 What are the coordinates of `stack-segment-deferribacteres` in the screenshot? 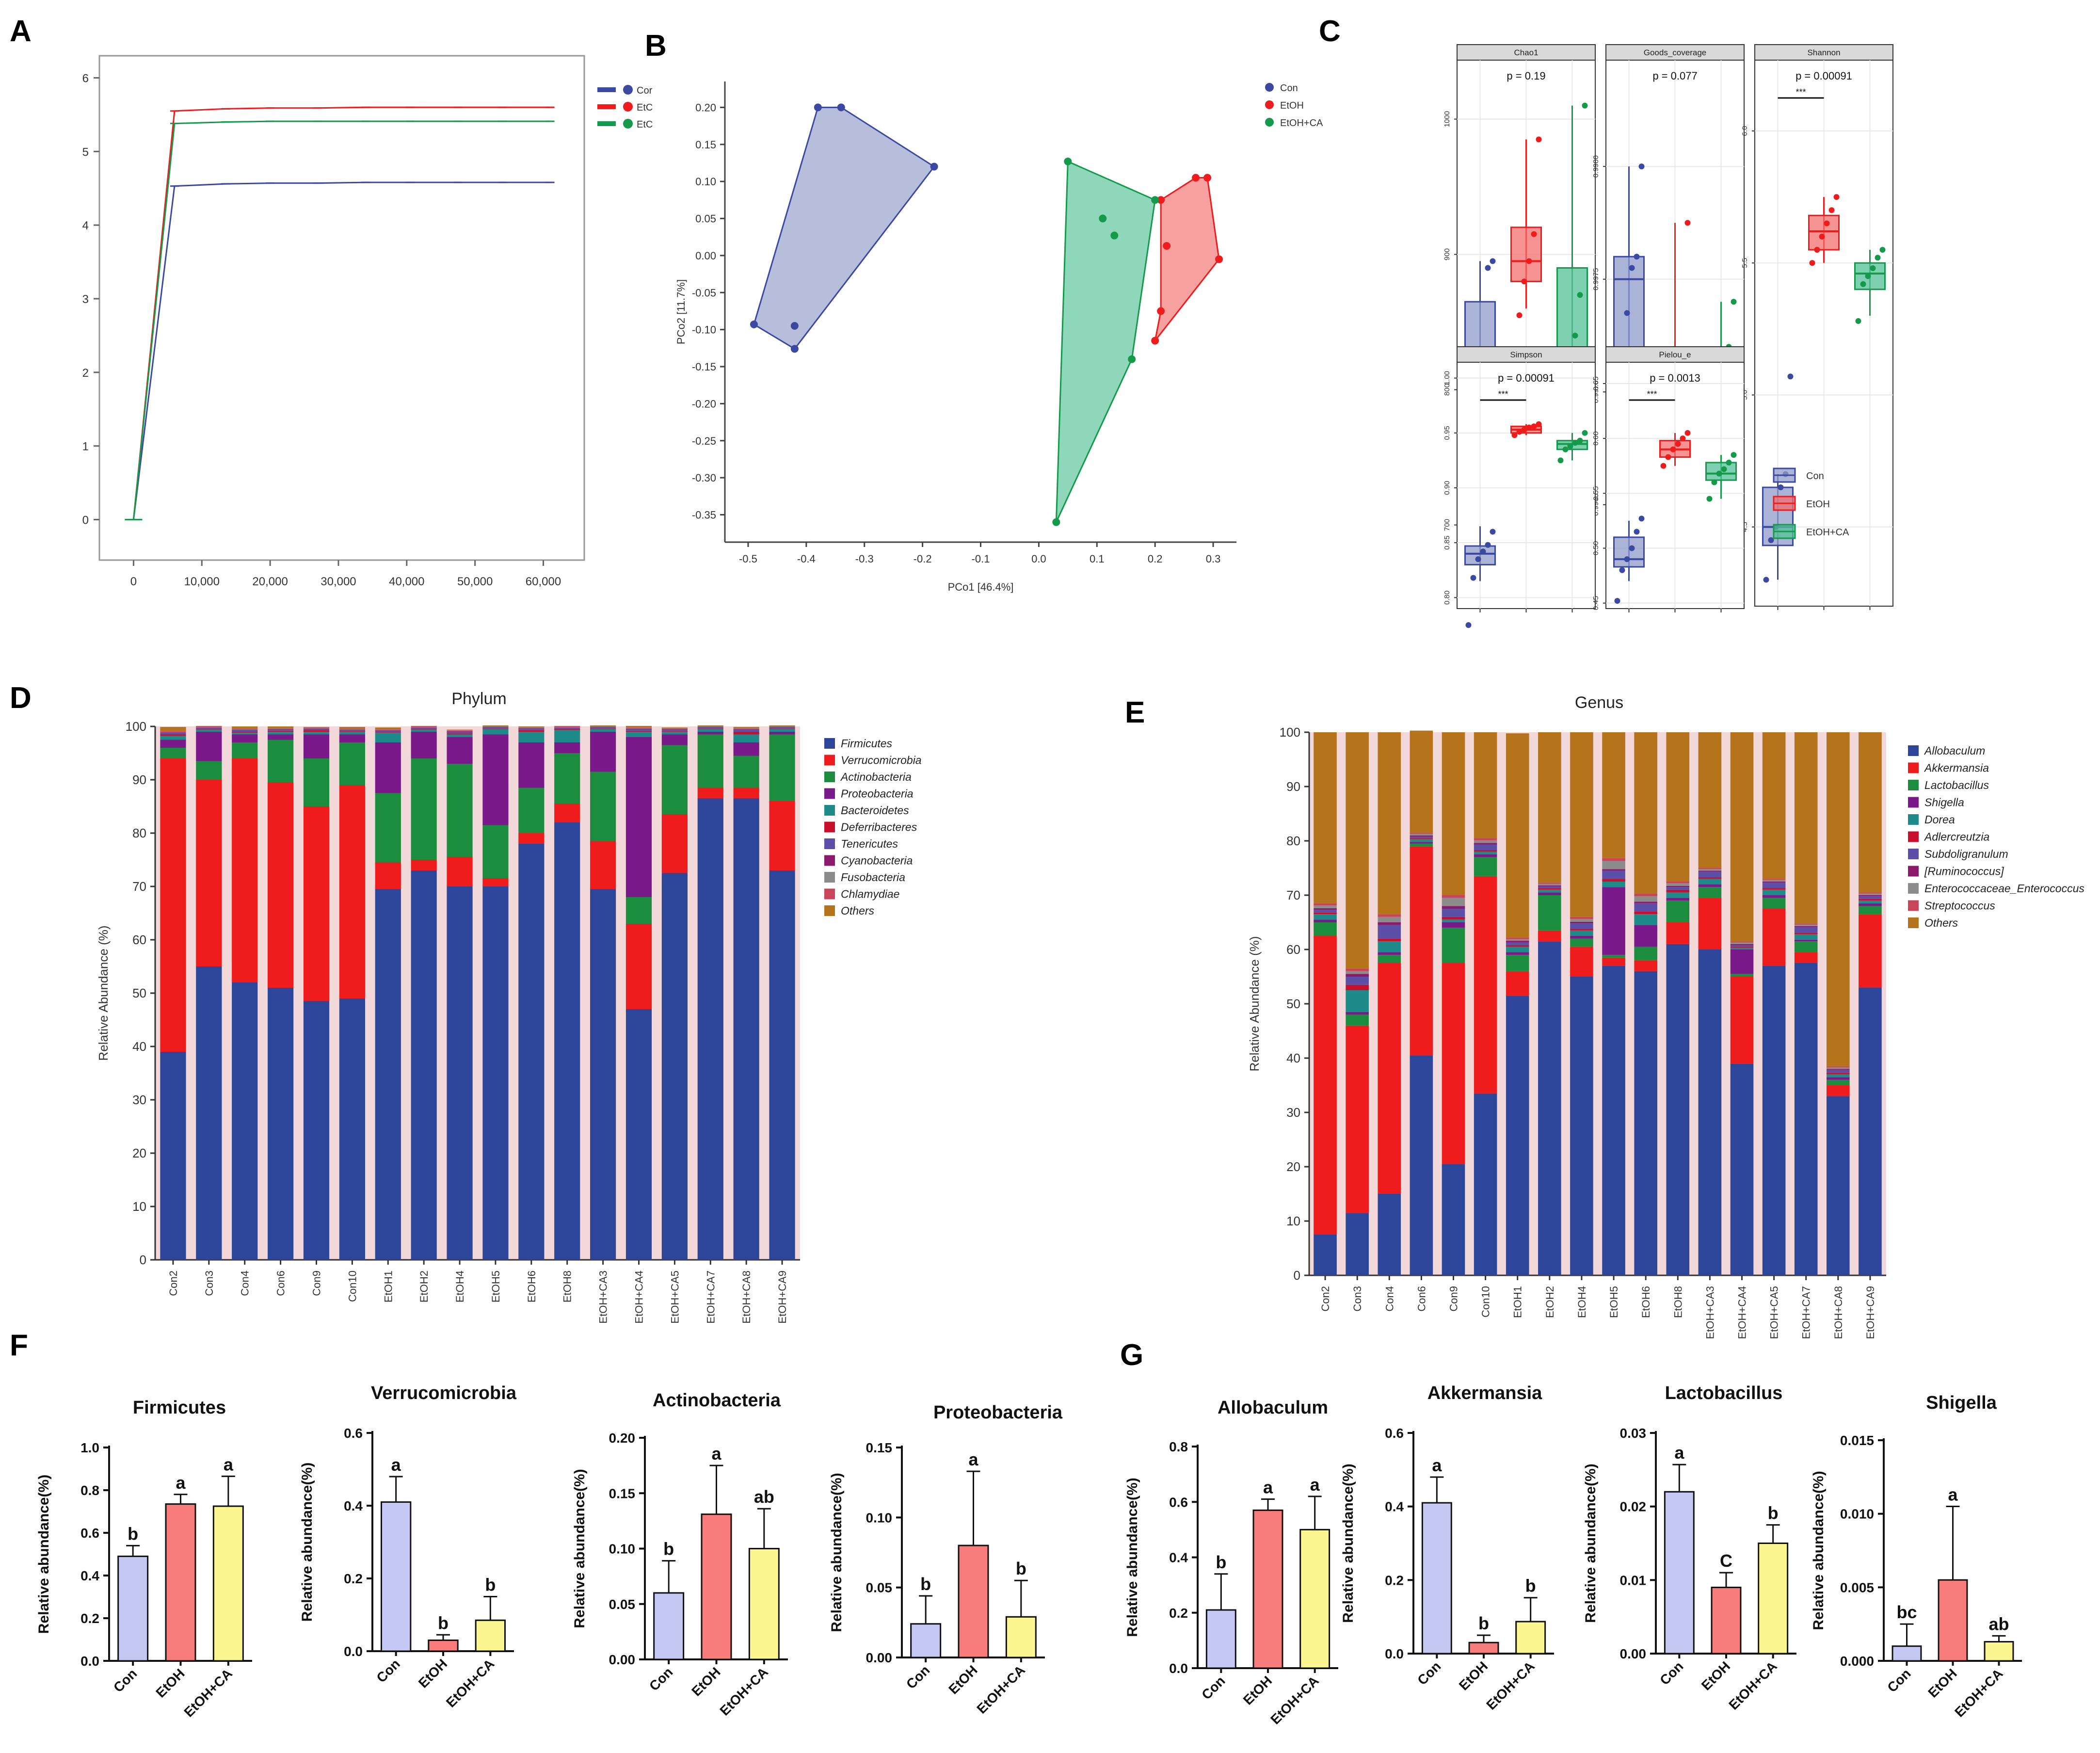 It's located at (531, 731).